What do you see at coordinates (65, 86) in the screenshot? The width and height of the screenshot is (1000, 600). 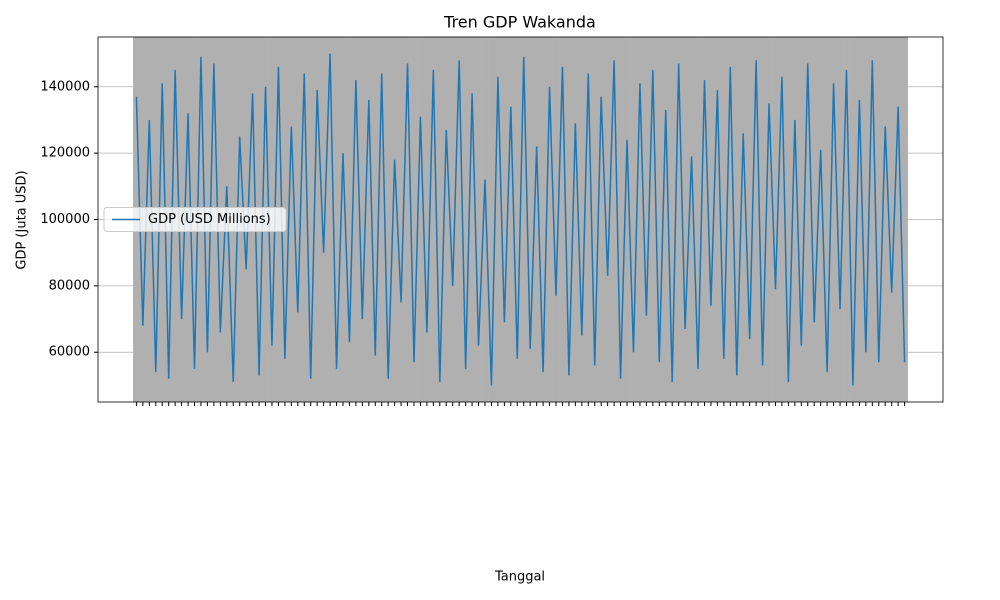 I see `y-tick-label: 140000` at bounding box center [65, 86].